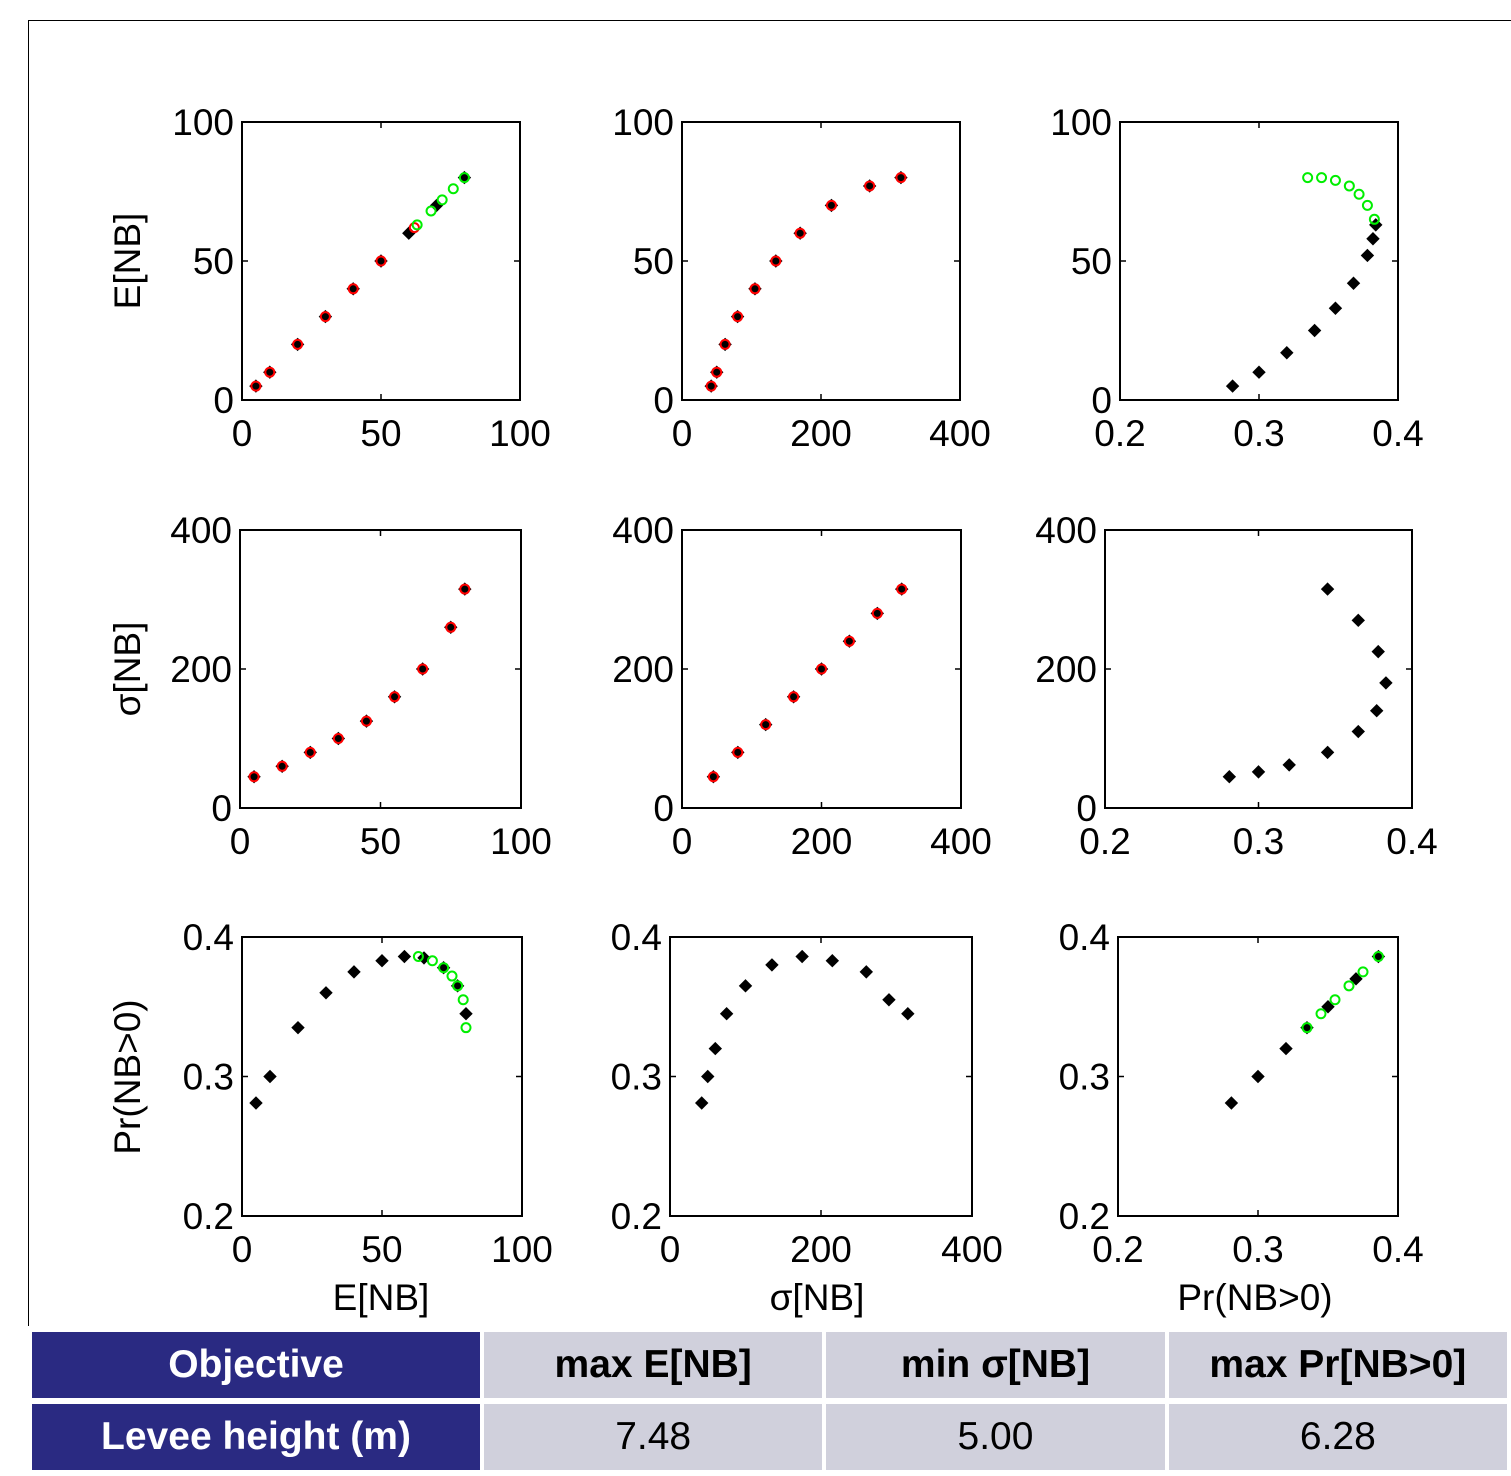 The width and height of the screenshot is (1511, 1476). What do you see at coordinates (1241, 1093) in the screenshot?
I see `panel-r3c3: 0.2 0.3 0.4 0.2 0.3 0.4` at bounding box center [1241, 1093].